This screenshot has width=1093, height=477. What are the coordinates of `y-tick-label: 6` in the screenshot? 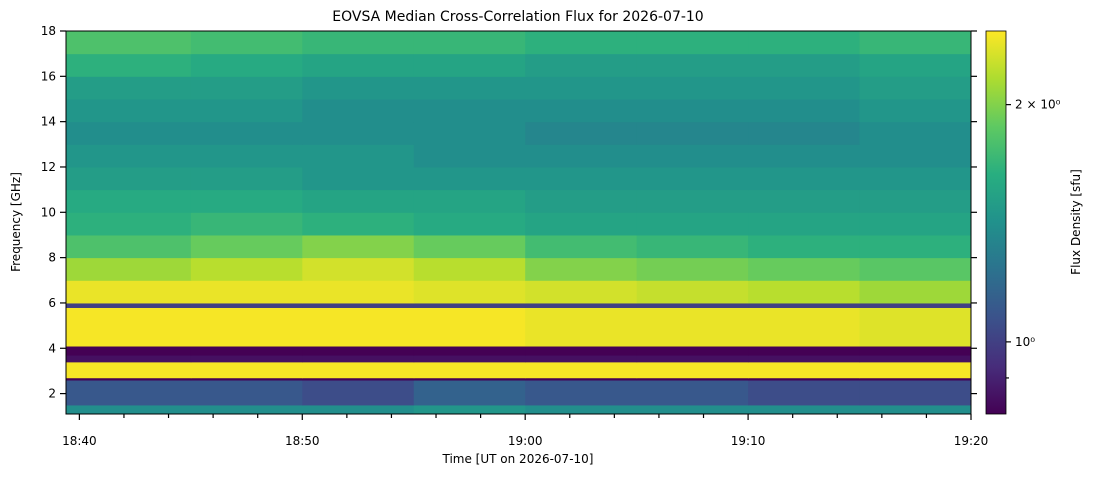 It's located at (52, 303).